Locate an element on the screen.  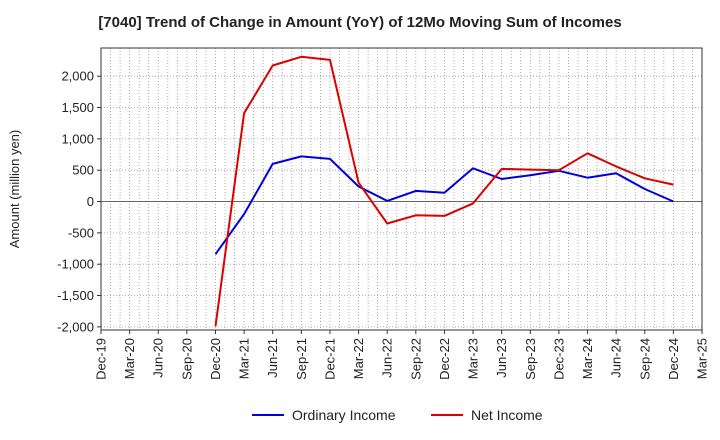
x-tick-label: Sep-23 is located at coordinates (530, 359).